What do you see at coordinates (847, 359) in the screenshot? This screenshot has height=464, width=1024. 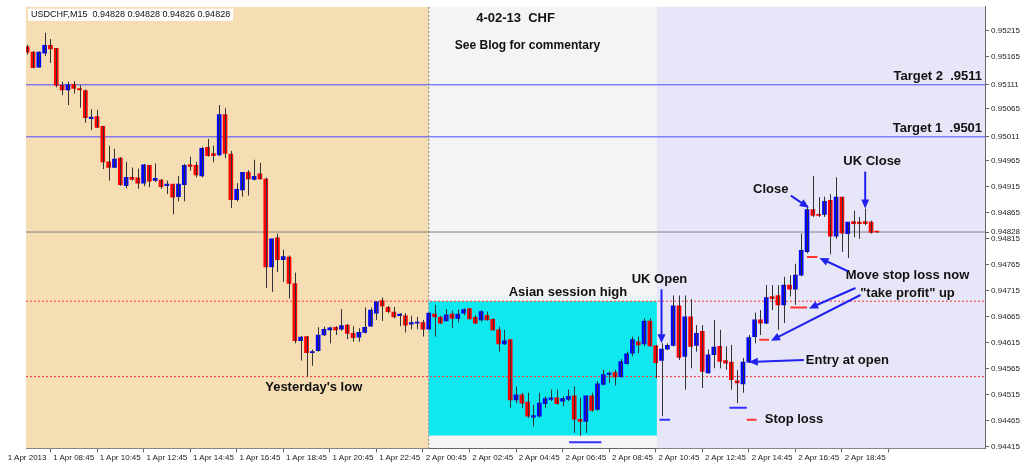 I see `annotation: Entry at open` at bounding box center [847, 359].